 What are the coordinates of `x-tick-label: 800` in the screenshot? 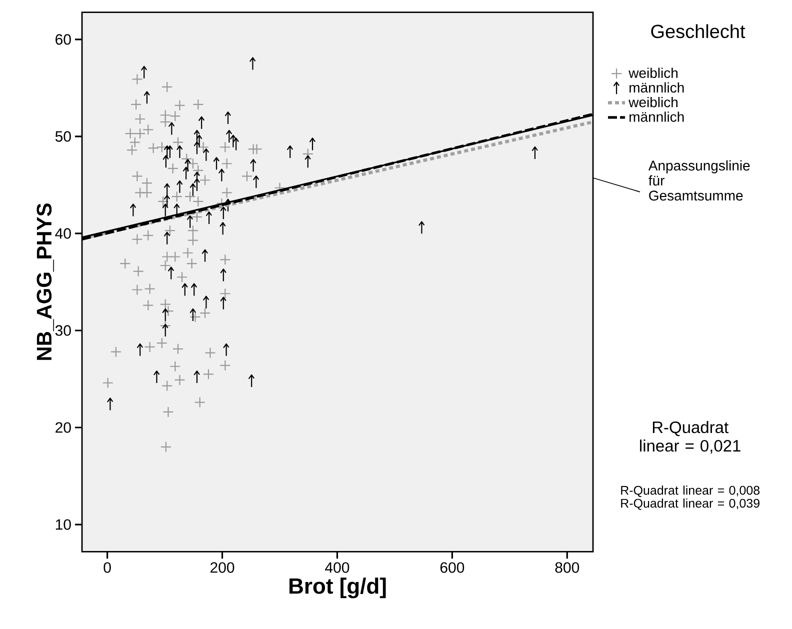 It's located at (567, 567).